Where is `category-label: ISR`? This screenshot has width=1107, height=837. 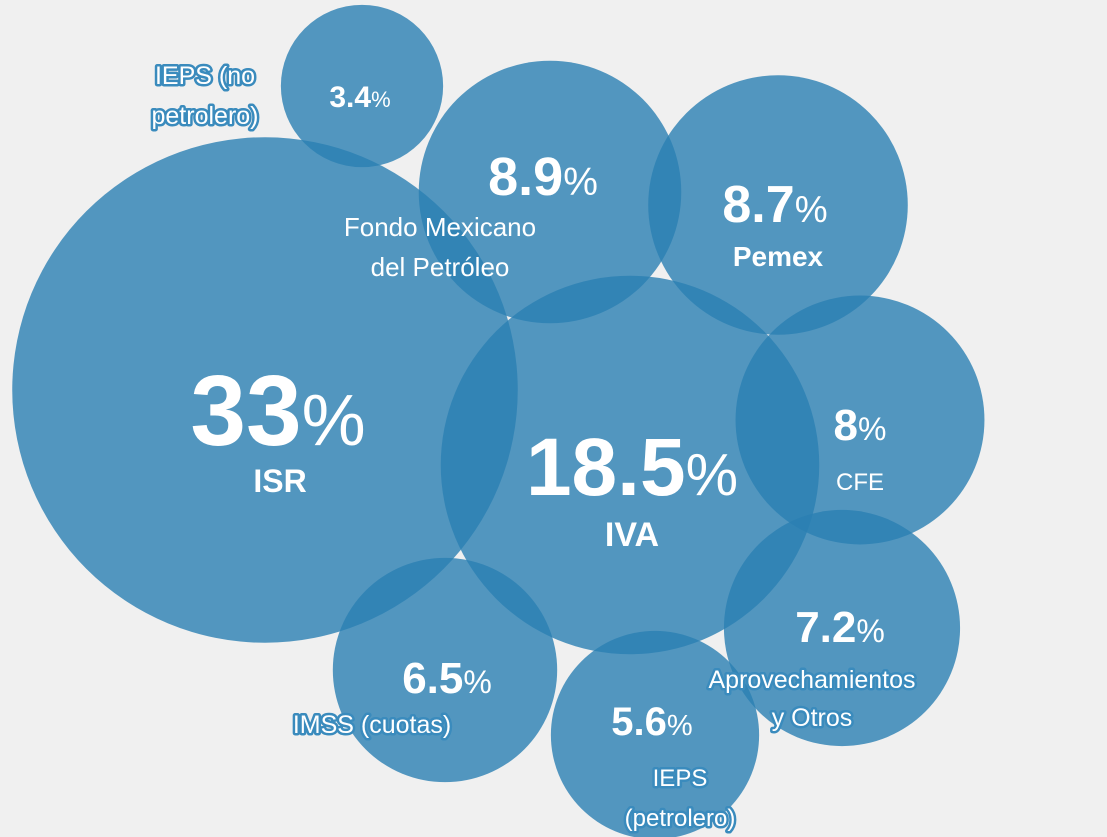
category-label: ISR is located at coordinates (279, 481).